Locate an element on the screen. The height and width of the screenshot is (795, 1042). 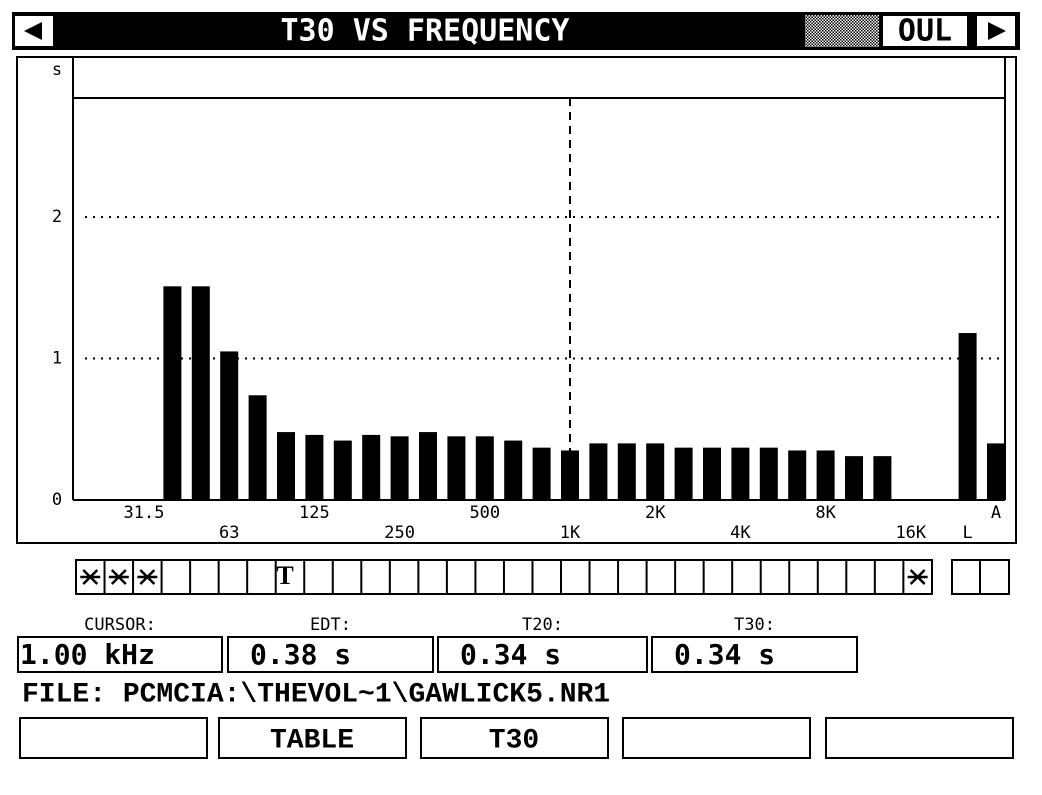
y-tick-label: 1 is located at coordinates (57, 359).